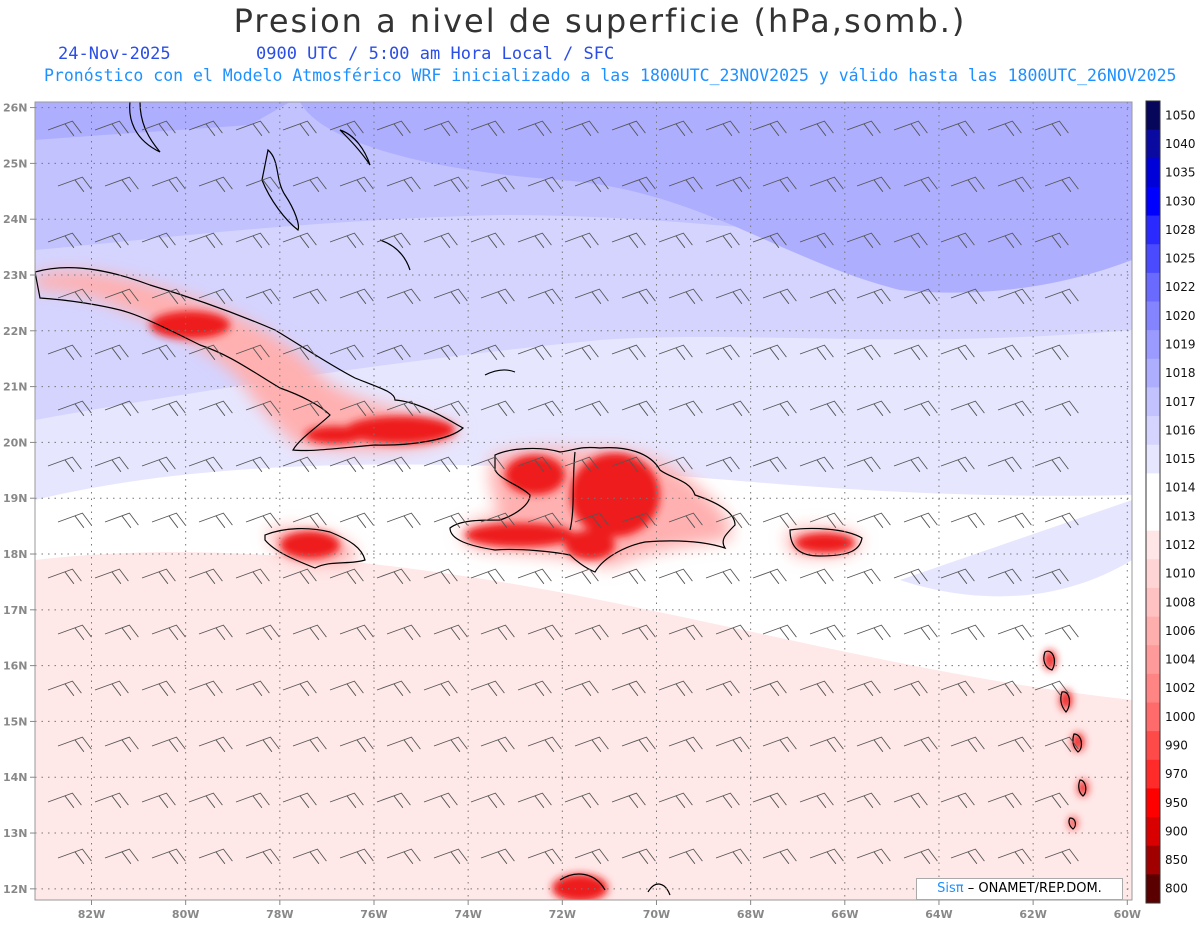  Describe the element at coordinates (1176, 746) in the screenshot. I see `colorbar-label: 990` at that location.